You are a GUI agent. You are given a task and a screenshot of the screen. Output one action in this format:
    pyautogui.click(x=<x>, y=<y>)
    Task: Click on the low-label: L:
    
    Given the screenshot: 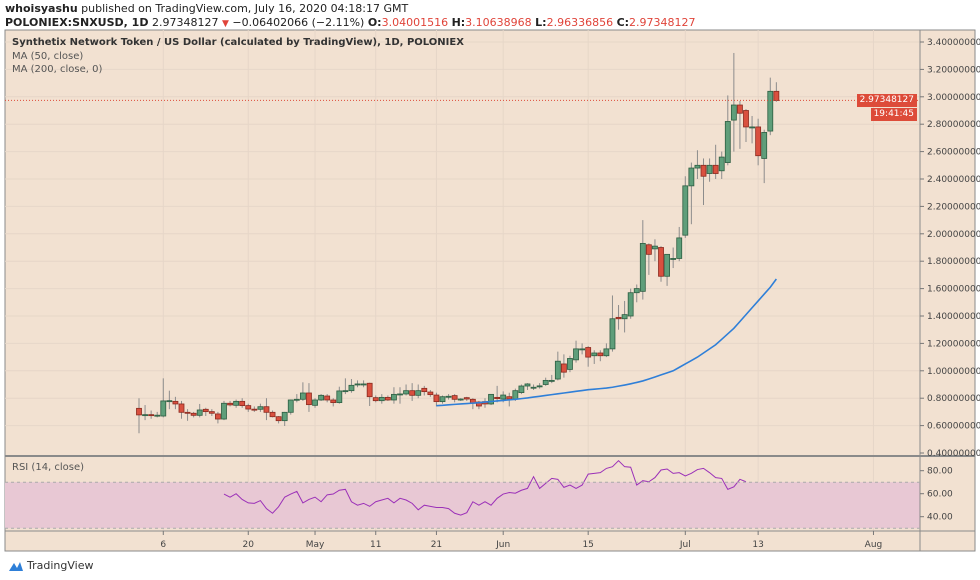 What is the action you would take?
    pyautogui.click(x=541, y=22)
    